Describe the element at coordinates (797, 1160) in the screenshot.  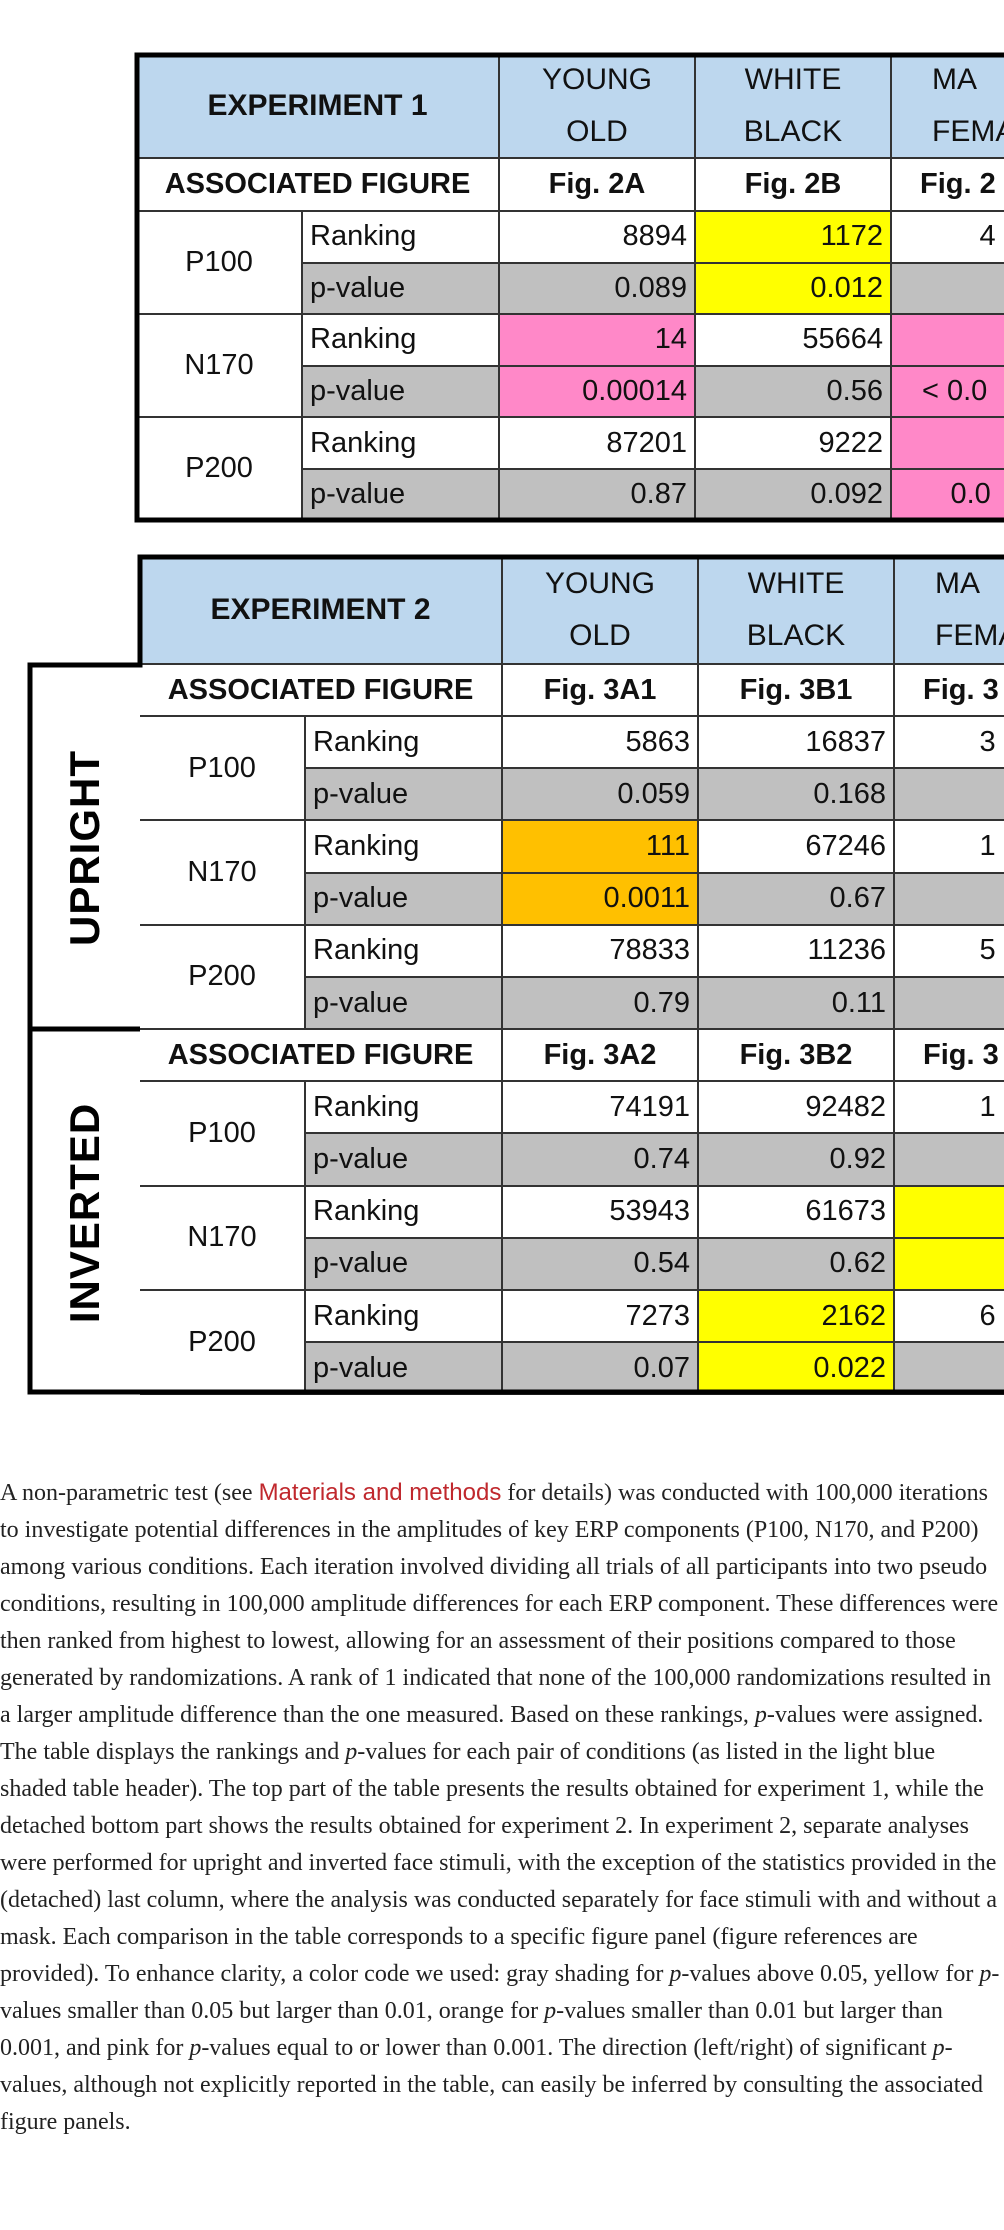
I see `value-cell: 0.92` at that location.